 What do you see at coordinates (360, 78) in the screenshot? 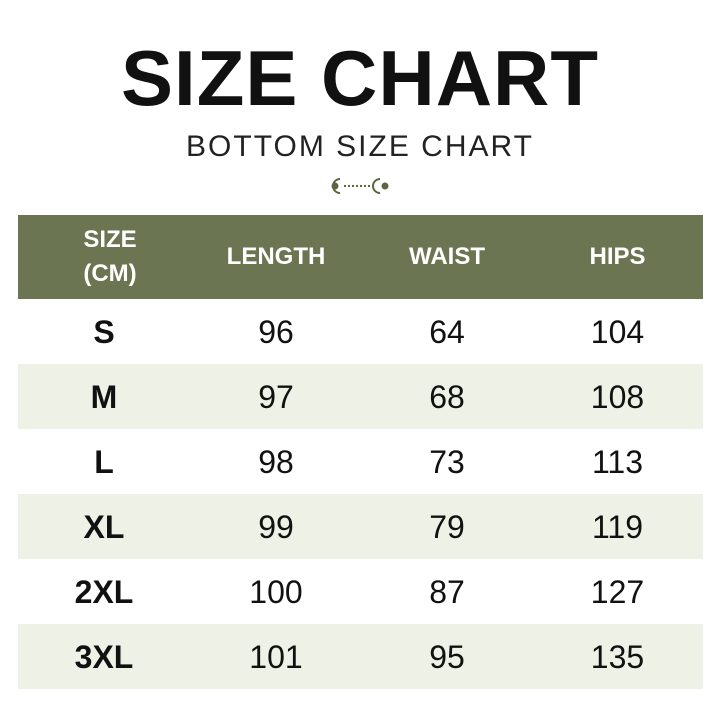
I see `page-title: SIZE CHART` at bounding box center [360, 78].